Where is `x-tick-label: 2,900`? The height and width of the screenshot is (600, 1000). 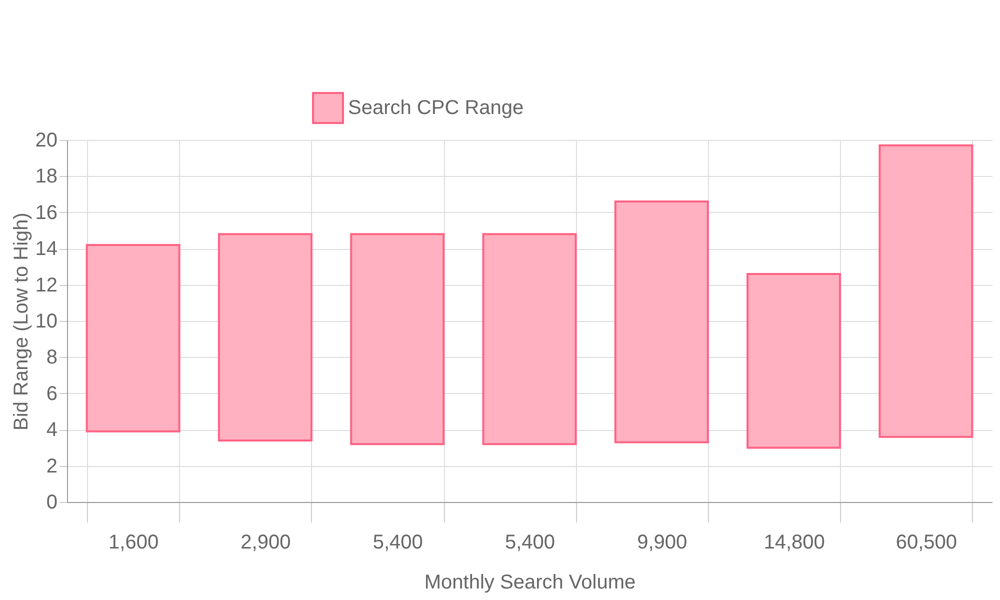
x-tick-label: 2,900 is located at coordinates (265, 543).